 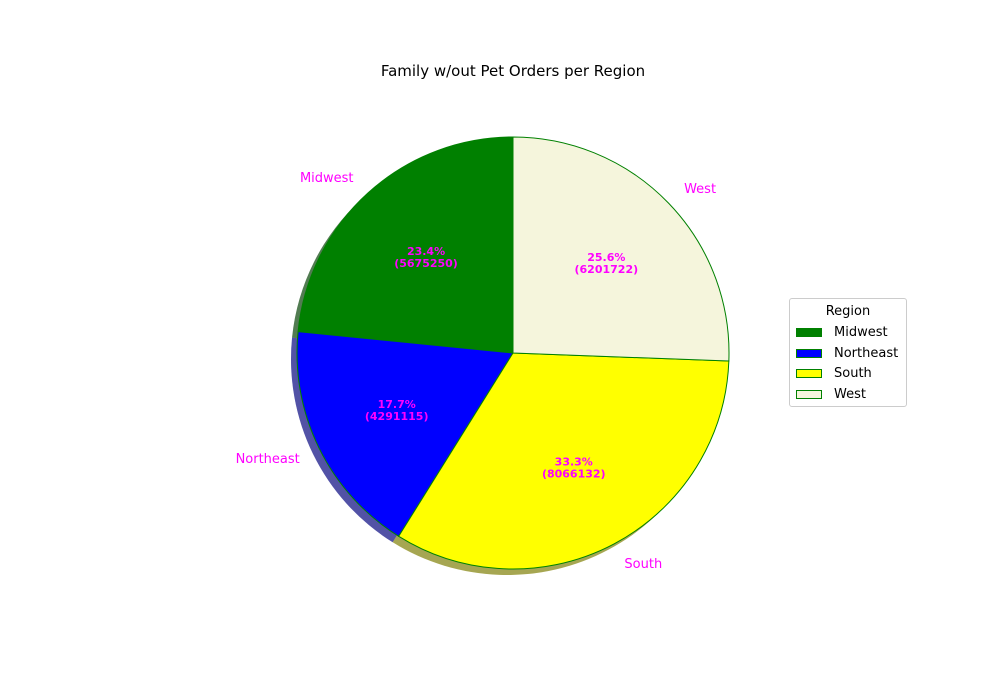 What do you see at coordinates (397, 416) in the screenshot?
I see `value-label-northeast: (4291115)` at bounding box center [397, 416].